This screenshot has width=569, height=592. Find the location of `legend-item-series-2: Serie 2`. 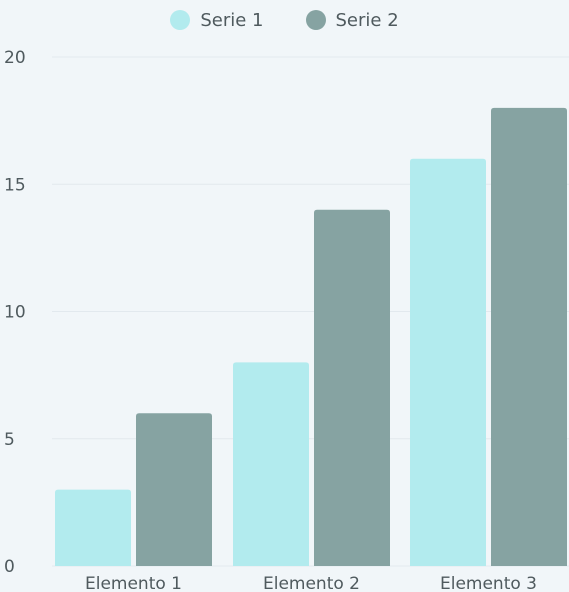

legend-item-series-2: Serie 2 is located at coordinates (352, 20).